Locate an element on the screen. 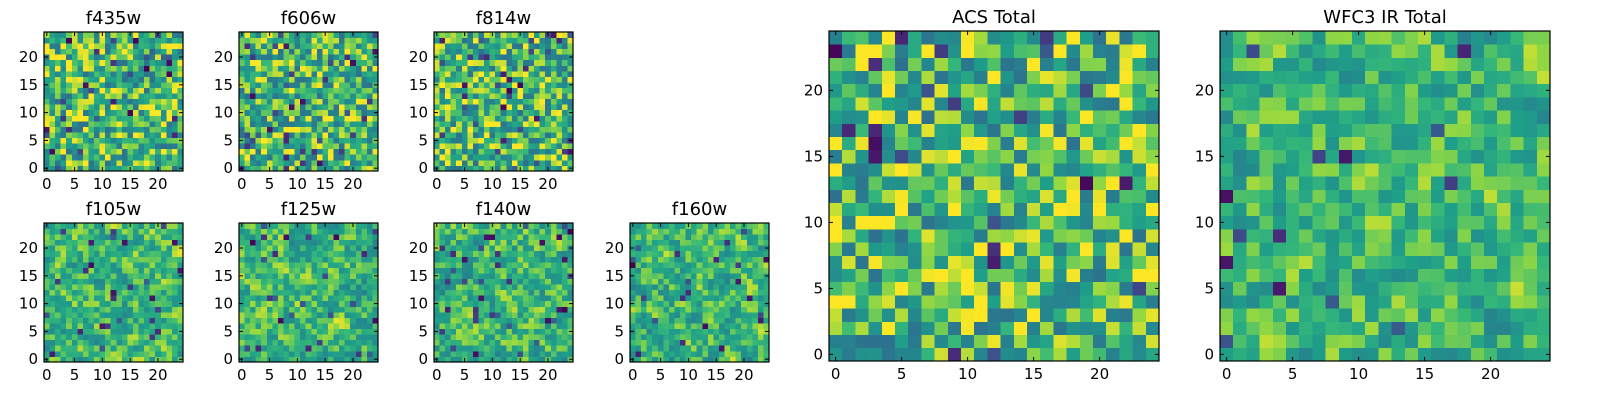  panel-title: f125w is located at coordinates (308, 209).